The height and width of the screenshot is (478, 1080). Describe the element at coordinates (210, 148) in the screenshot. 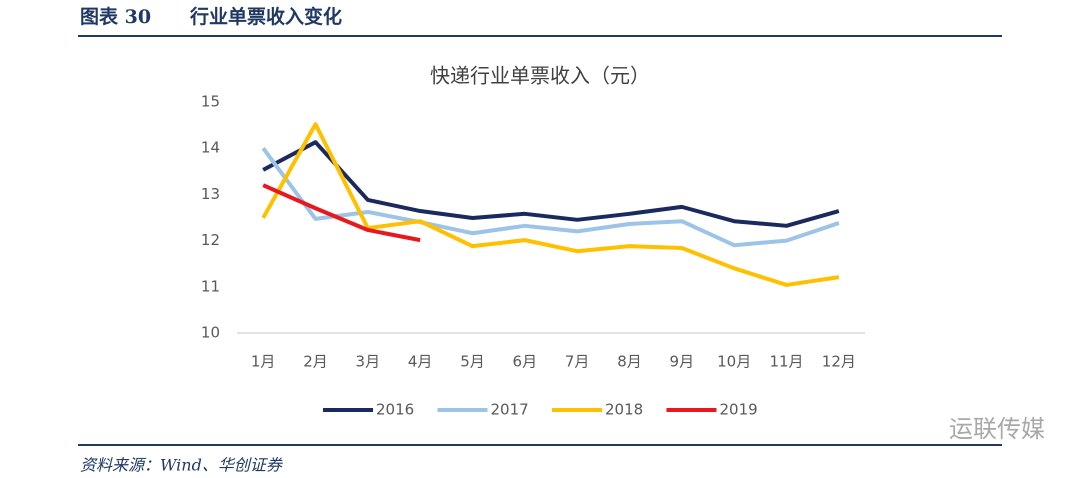

I see `y-tick-label: 14` at that location.